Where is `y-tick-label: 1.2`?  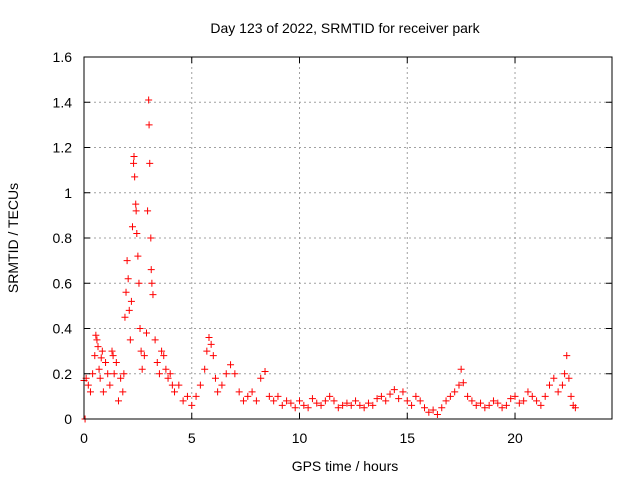 y-tick-label: 1.2 is located at coordinates (63, 148).